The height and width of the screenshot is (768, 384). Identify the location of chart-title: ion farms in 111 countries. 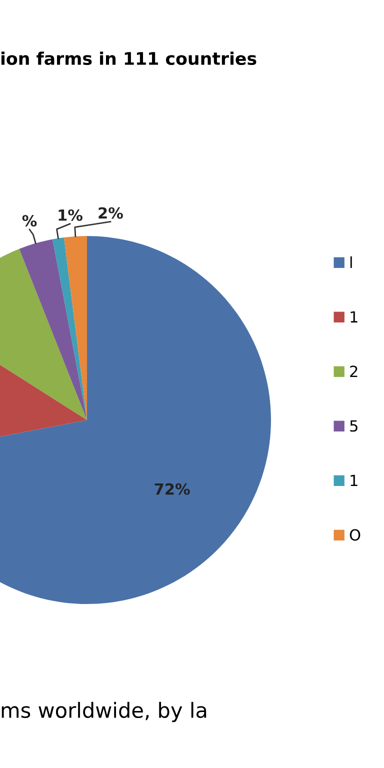
(128, 59).